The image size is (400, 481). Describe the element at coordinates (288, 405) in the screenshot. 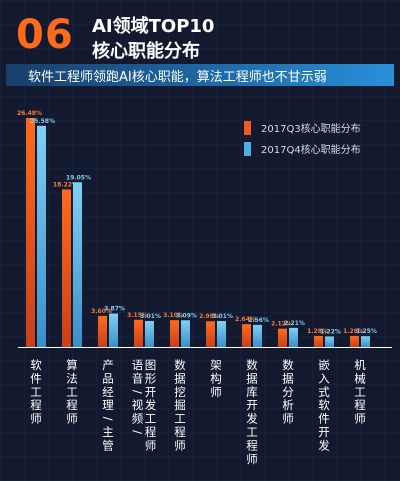

I see `category-label-char-7-0-3: 析` at that location.